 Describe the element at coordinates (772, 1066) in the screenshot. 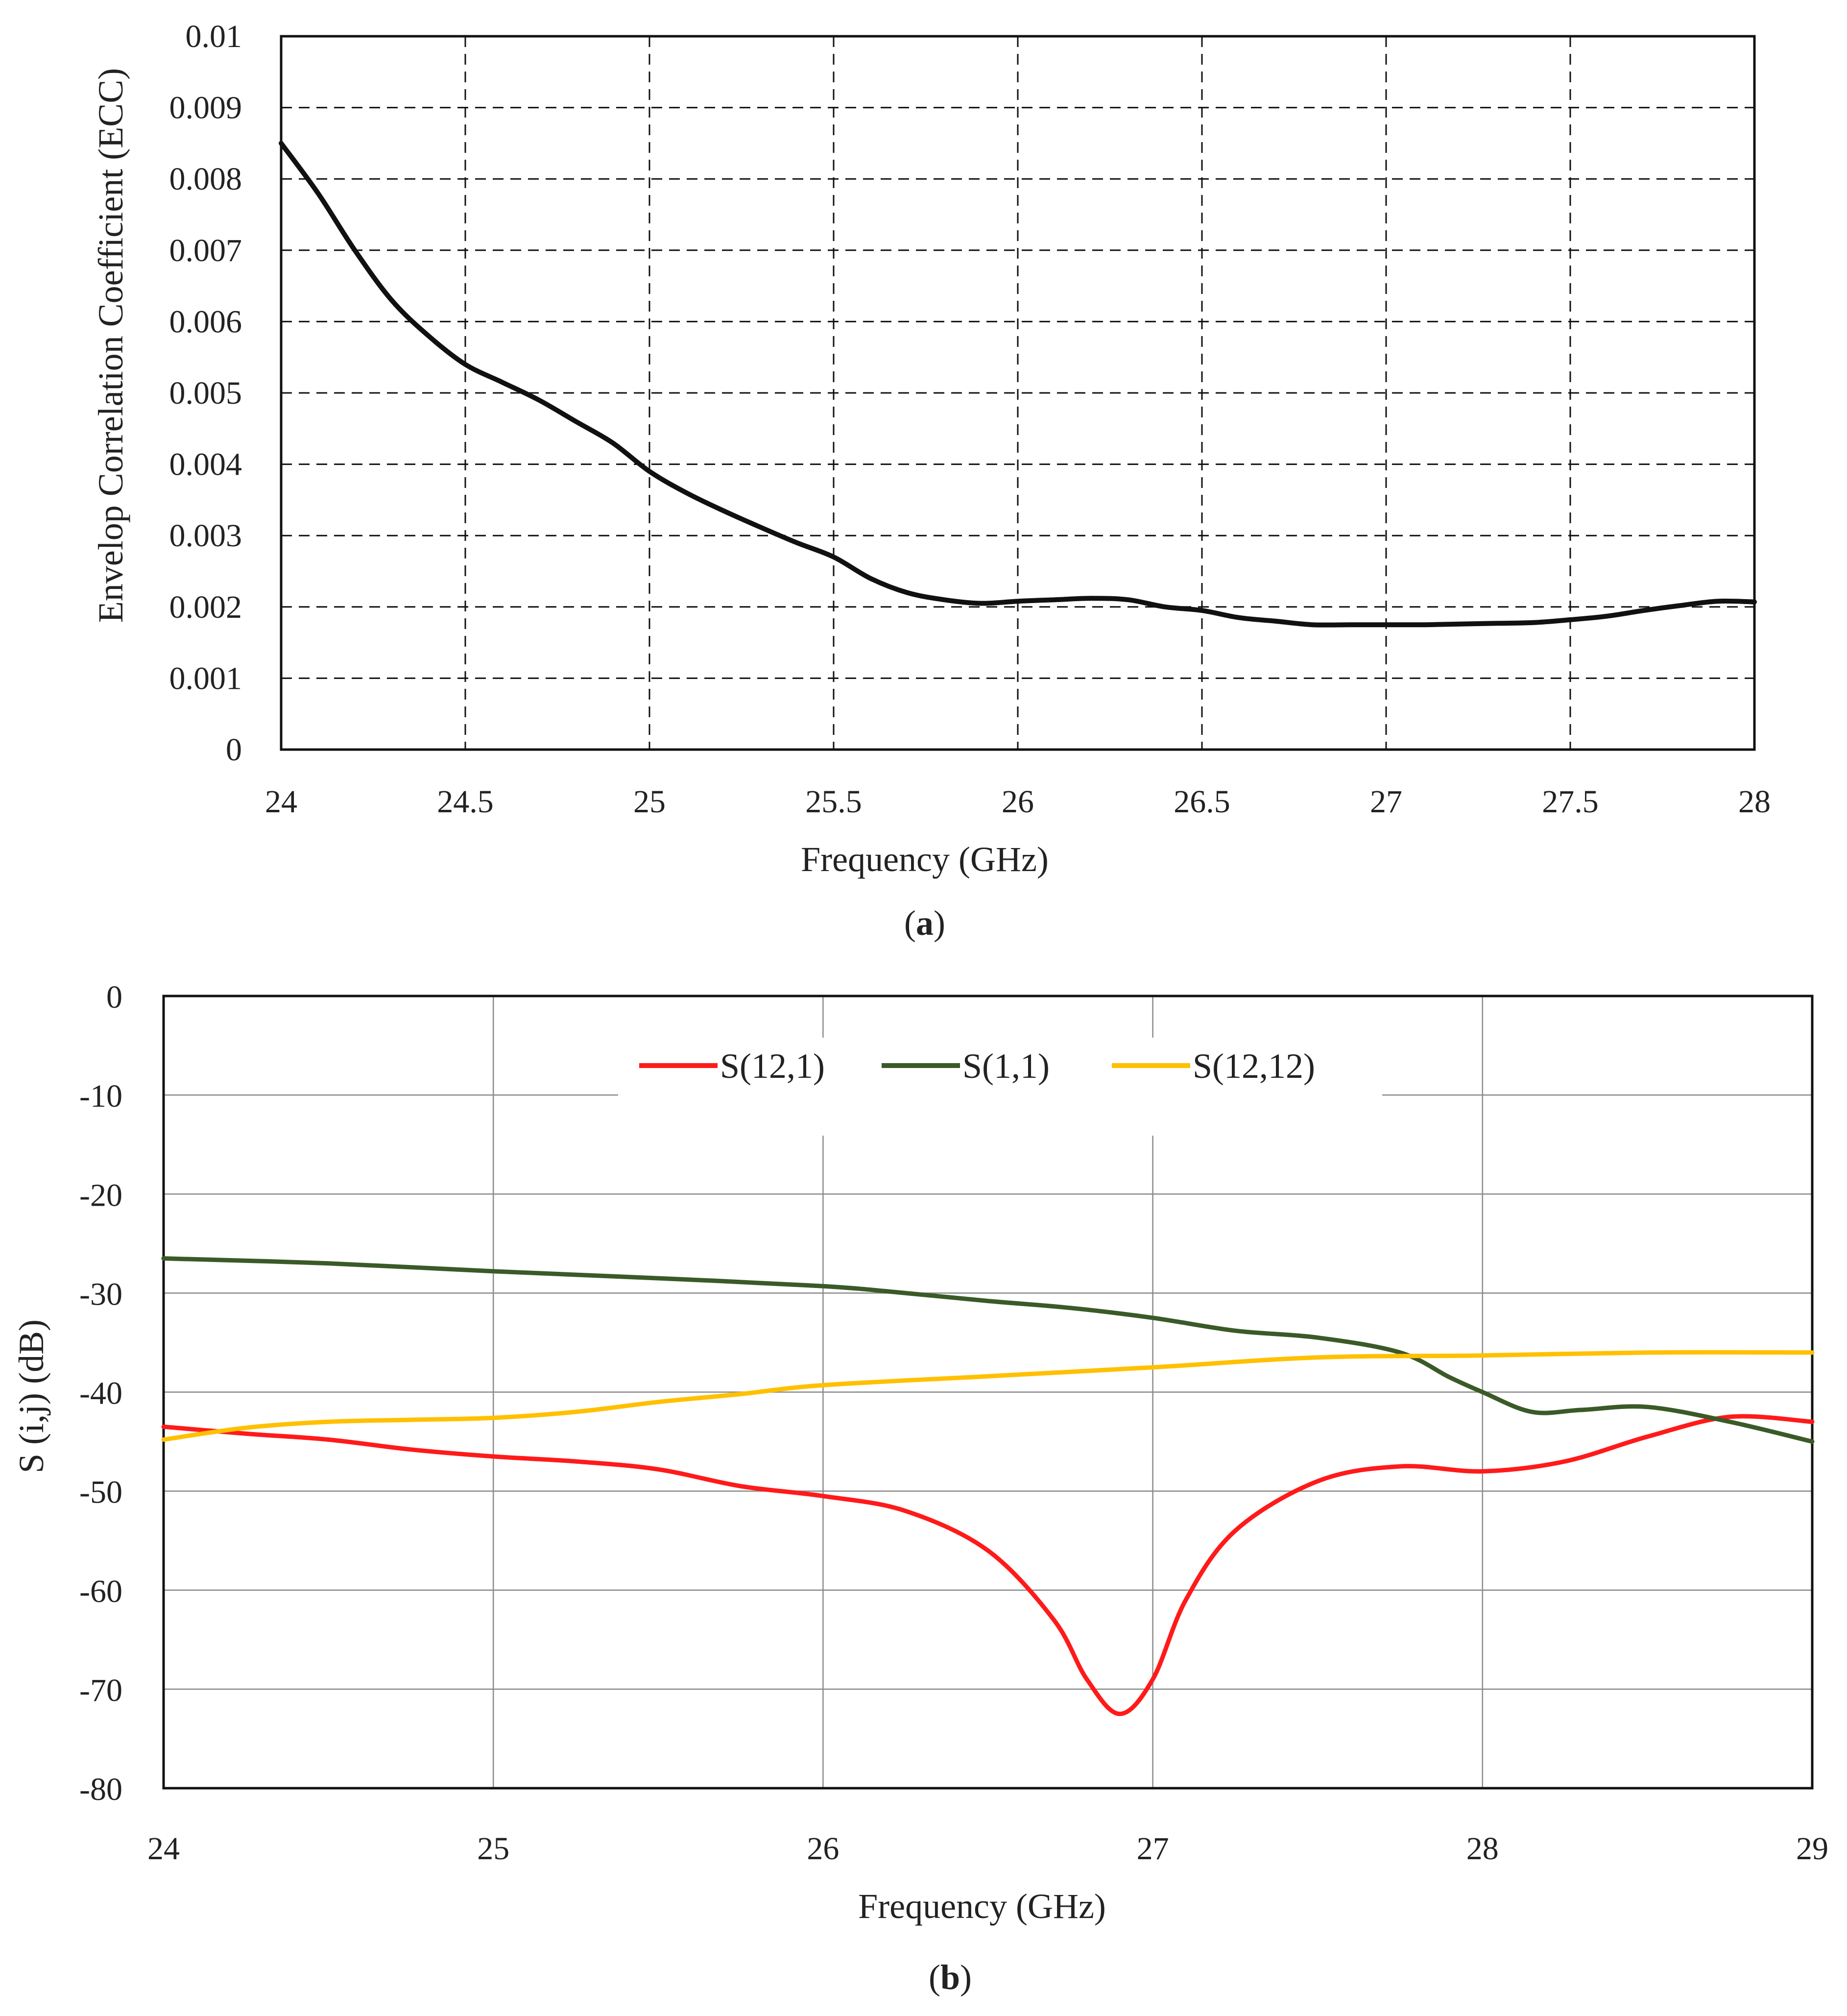

I see `legend-label-s-12-1: S(12,1)` at that location.